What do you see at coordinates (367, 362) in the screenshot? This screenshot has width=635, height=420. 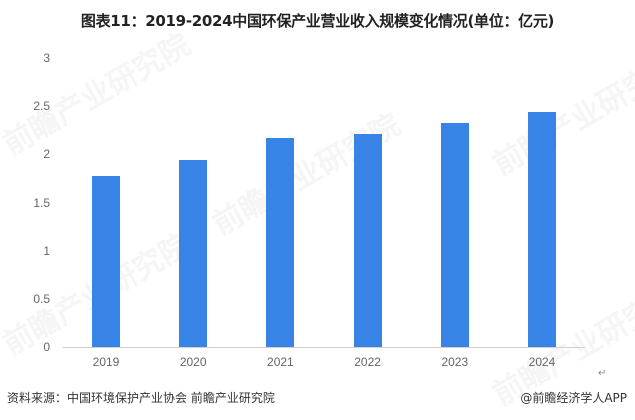 I see `x-tick-label: 2022` at bounding box center [367, 362].